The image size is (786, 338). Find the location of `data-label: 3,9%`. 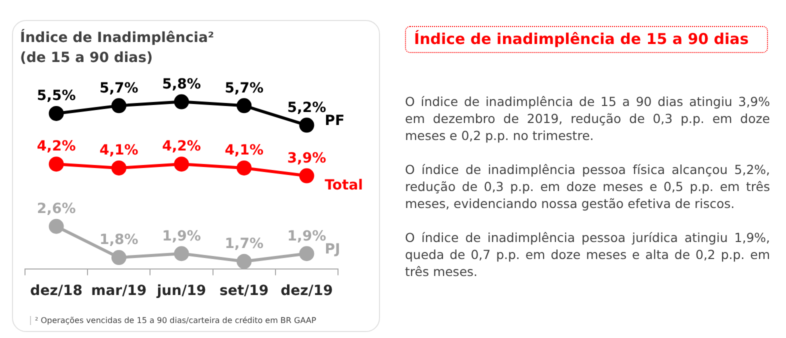

data-label: 3,9% is located at coordinates (306, 158).